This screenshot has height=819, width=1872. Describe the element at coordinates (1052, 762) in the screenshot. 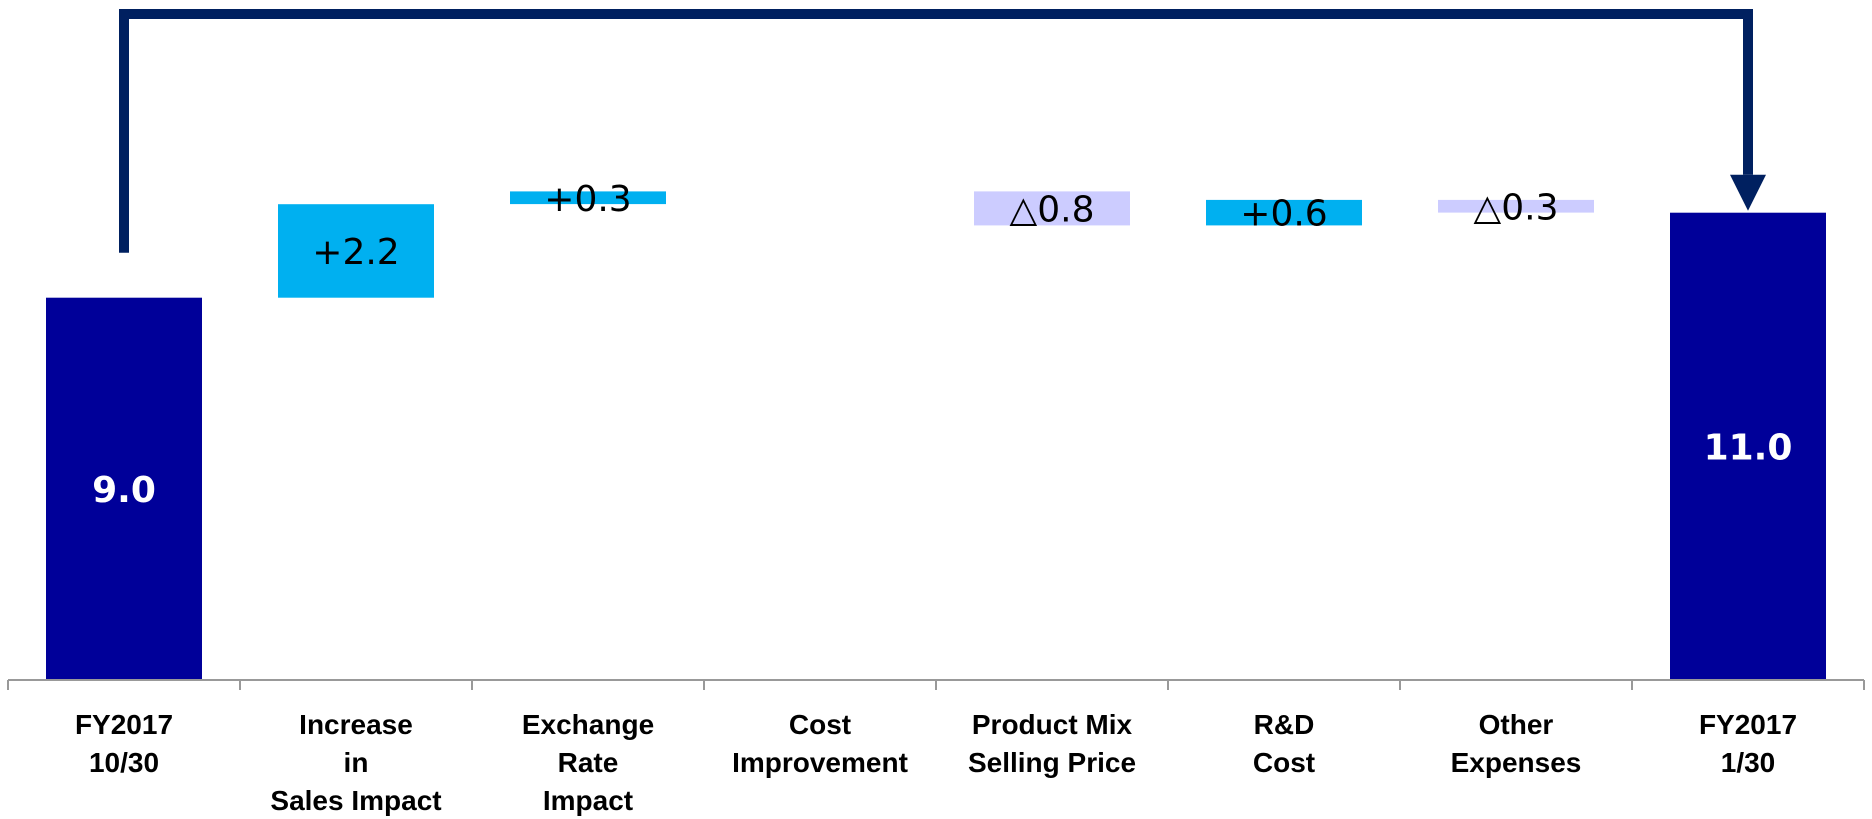

I see `category-label-line: Selling Price` at that location.